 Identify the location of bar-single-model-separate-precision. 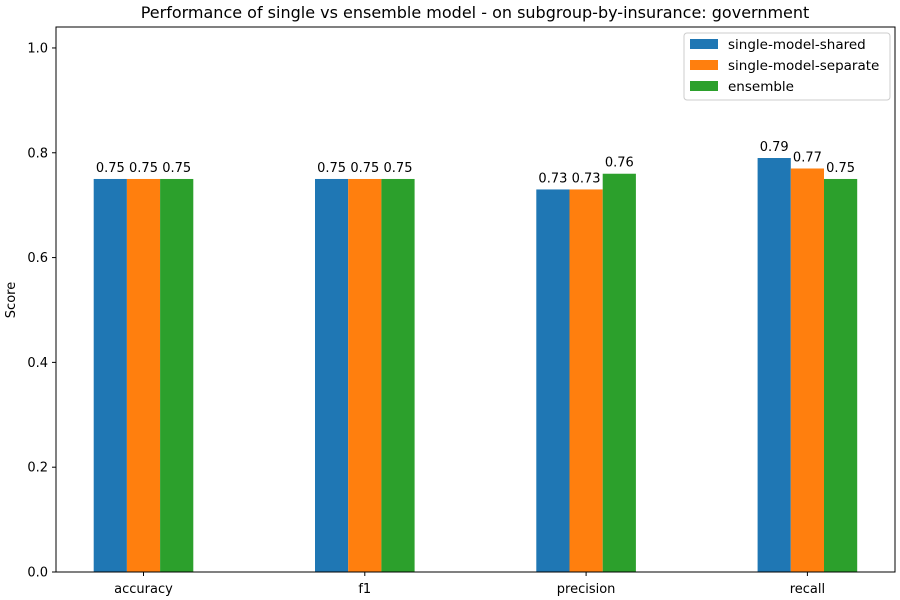
(586, 381).